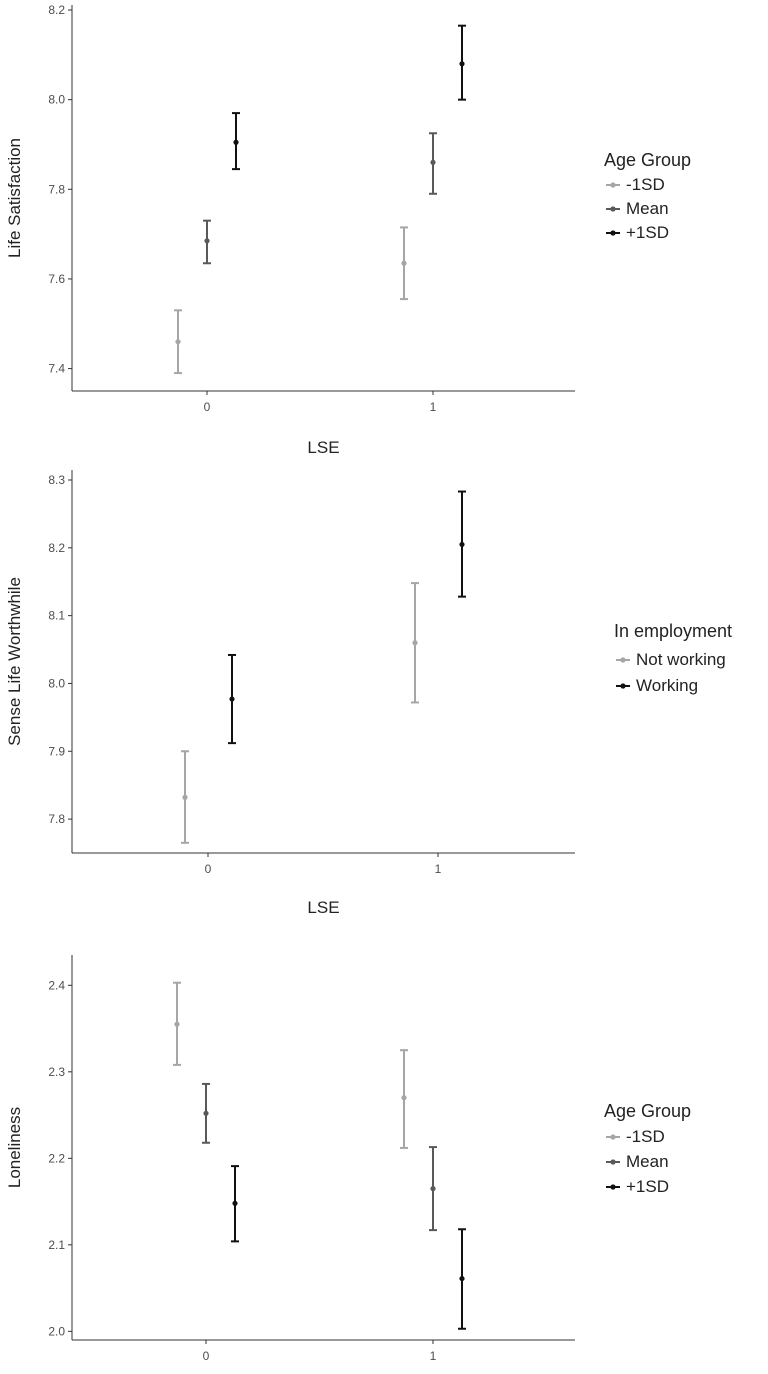  What do you see at coordinates (14, 1147) in the screenshot?
I see `y-axis-title: Loneliness` at bounding box center [14, 1147].